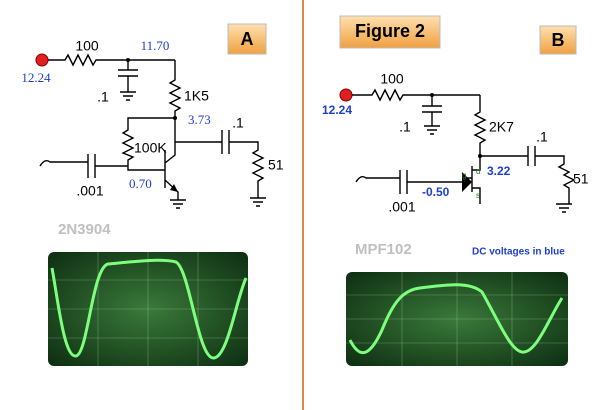  What do you see at coordinates (478, 195) in the screenshot?
I see `pin-label: s` at bounding box center [478, 195].